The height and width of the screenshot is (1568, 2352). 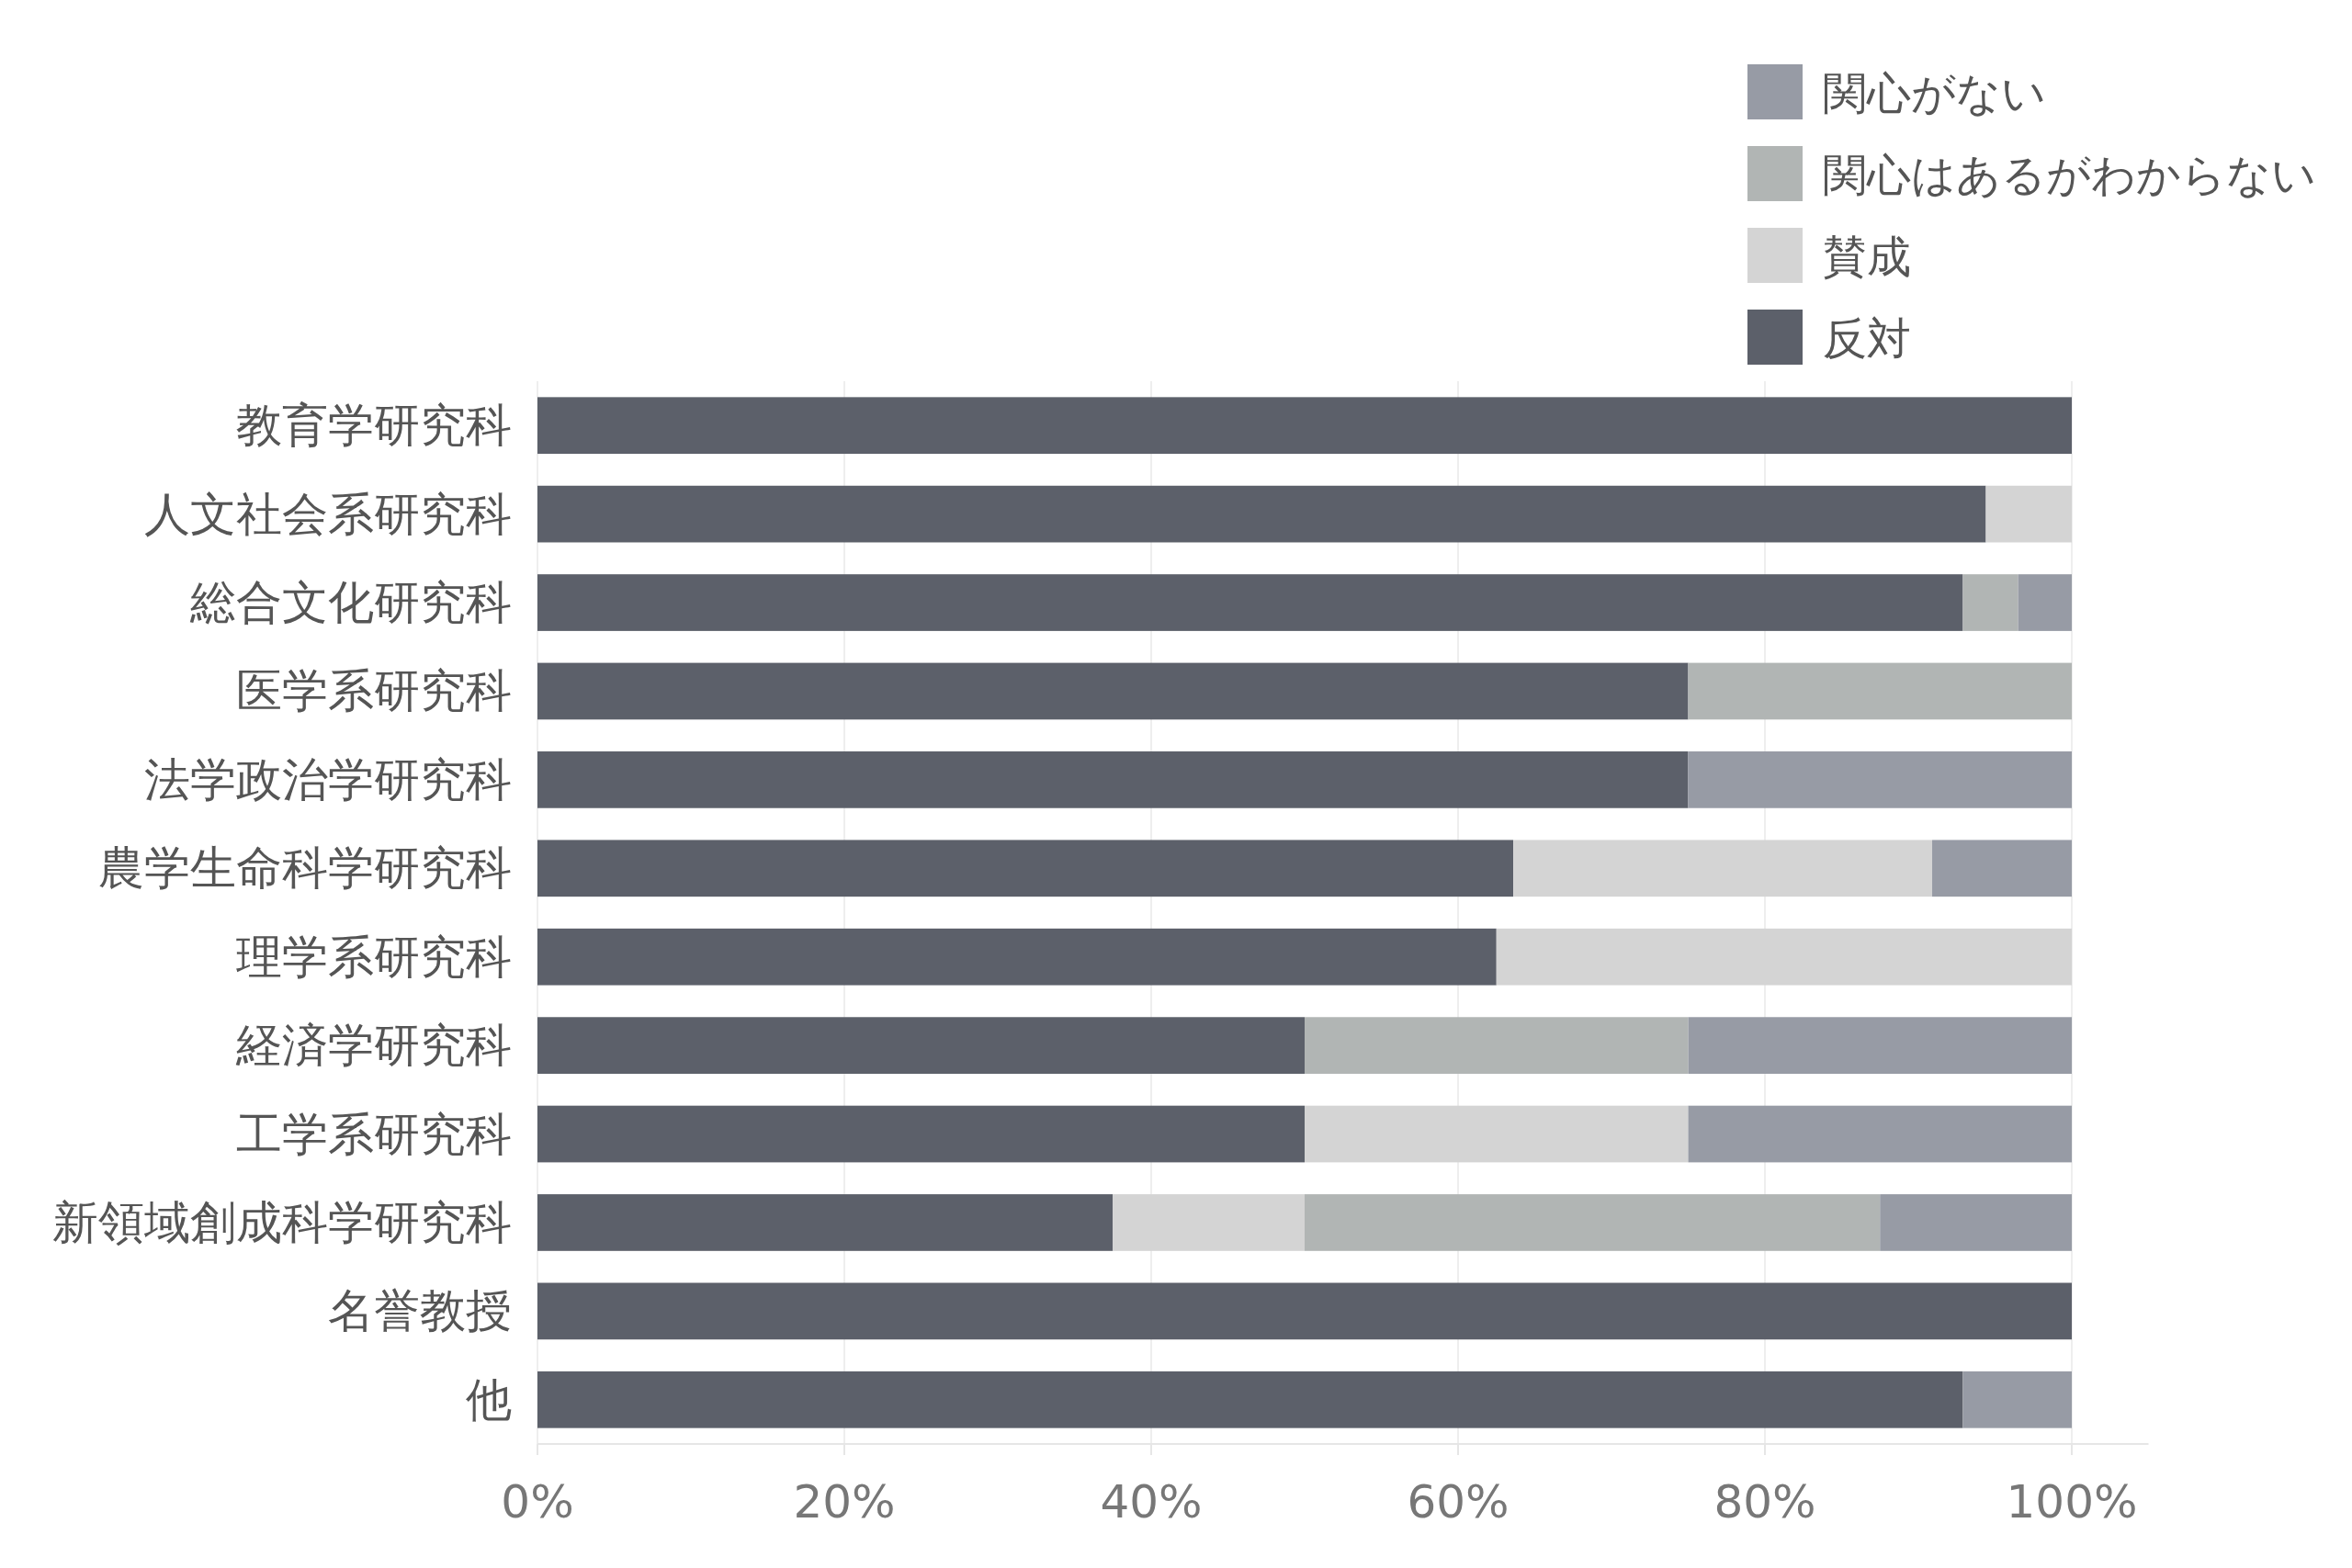 I want to click on y-tick-label: 新領域創成科学研究科, so click(x=282, y=1222).